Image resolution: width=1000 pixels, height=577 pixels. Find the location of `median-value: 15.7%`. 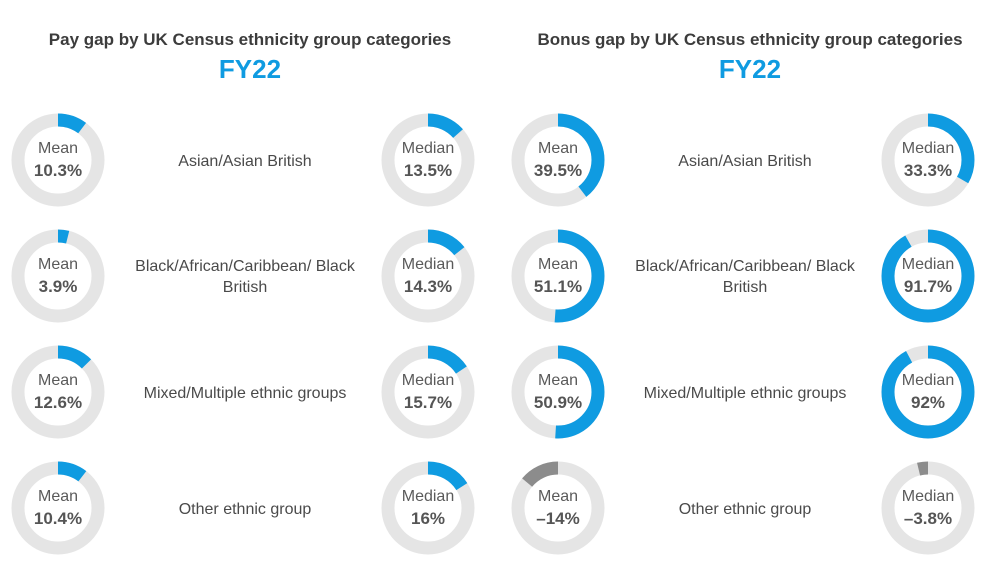

median-value: 15.7% is located at coordinates (428, 402).